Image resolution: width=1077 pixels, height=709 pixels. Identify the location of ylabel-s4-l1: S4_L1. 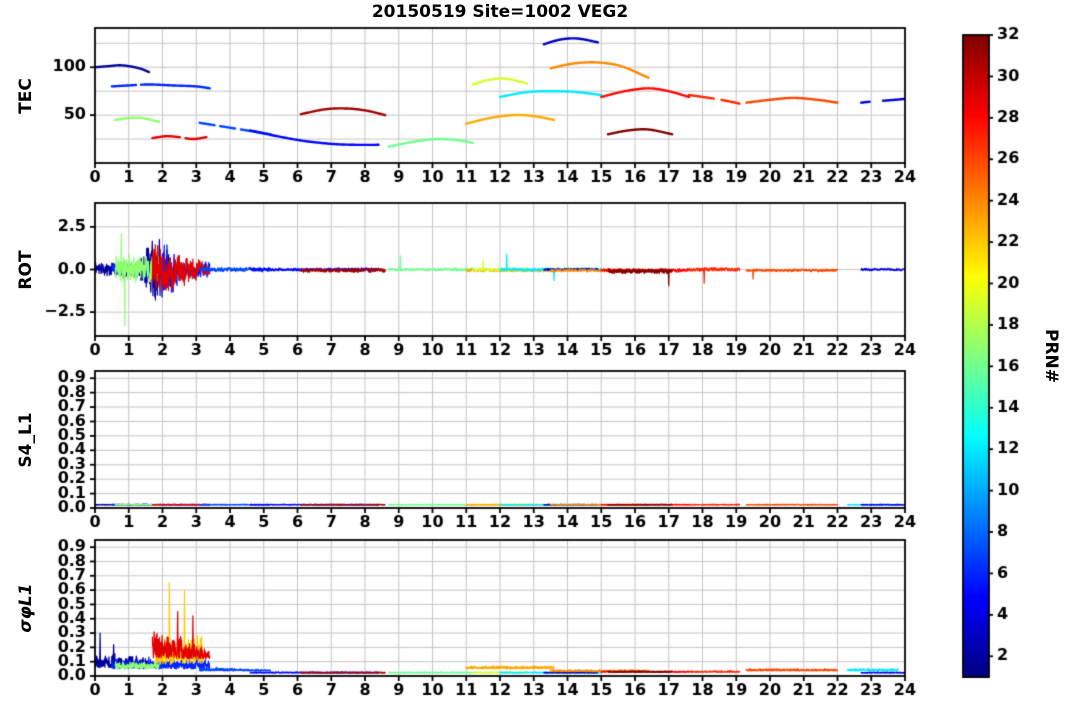
(26, 440).